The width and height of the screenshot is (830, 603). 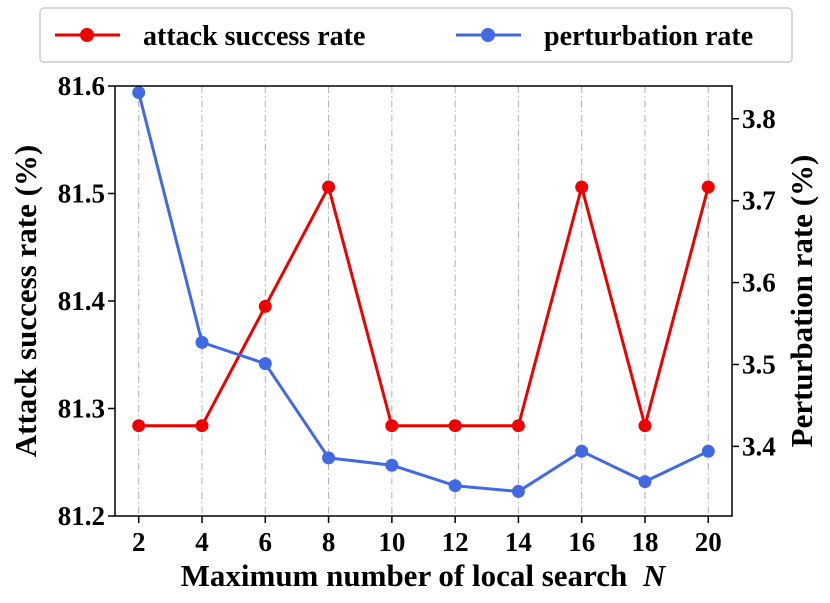 What do you see at coordinates (708, 542) in the screenshot?
I see `x-tick-label: 20` at bounding box center [708, 542].